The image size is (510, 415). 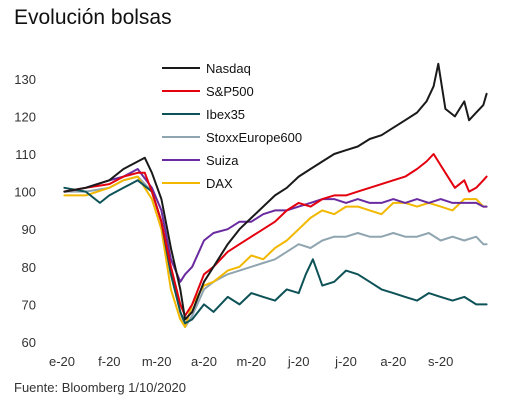 I want to click on y-tick-label: 100, so click(x=25, y=192).